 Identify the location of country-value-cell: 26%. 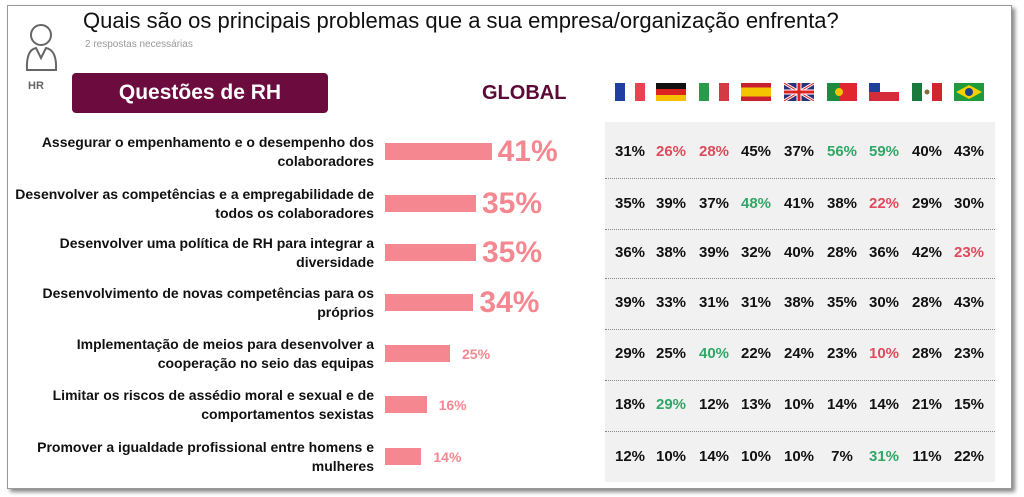
(671, 151).